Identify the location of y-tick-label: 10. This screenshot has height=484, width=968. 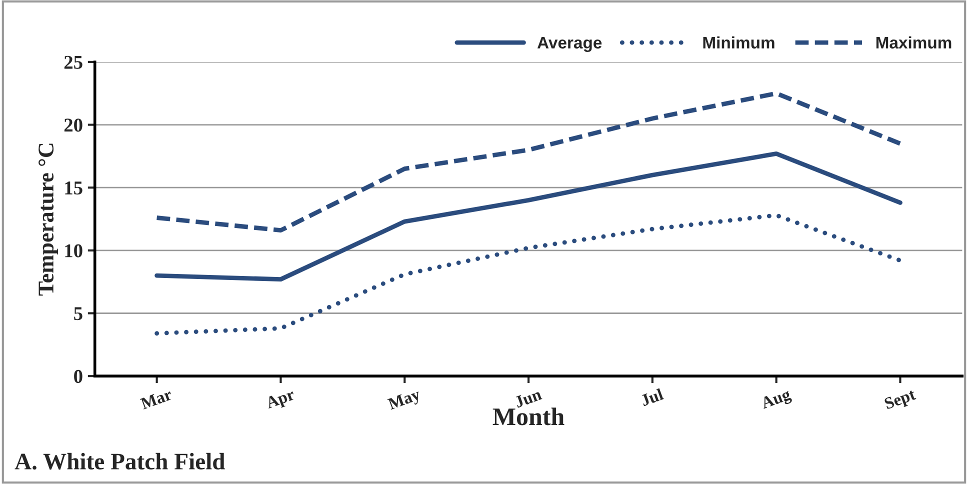
(73, 251).